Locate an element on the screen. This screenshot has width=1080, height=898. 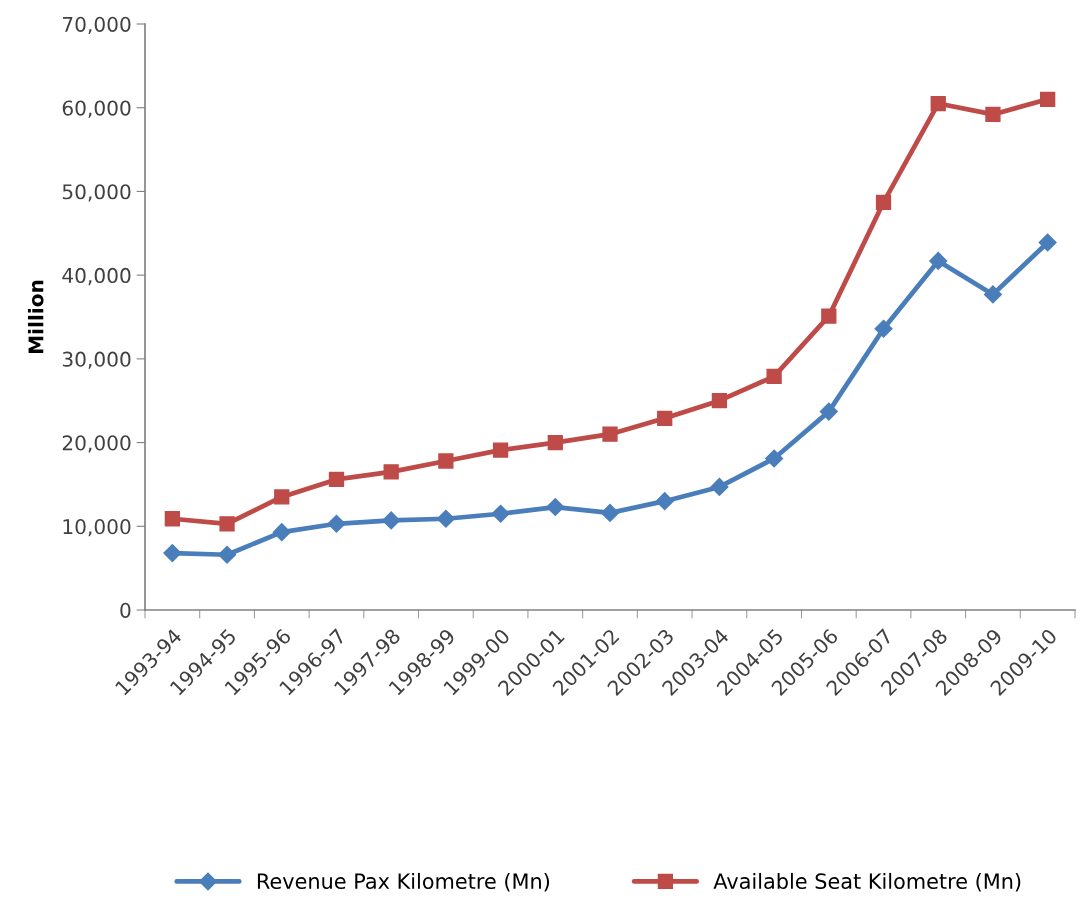
y-tick-label: 0 is located at coordinates (125, 610).